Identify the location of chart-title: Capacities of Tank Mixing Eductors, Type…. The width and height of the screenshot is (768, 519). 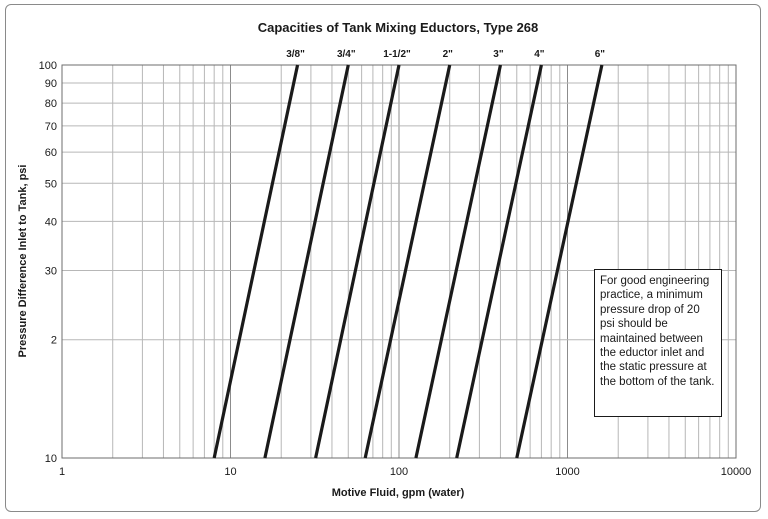
(398, 27).